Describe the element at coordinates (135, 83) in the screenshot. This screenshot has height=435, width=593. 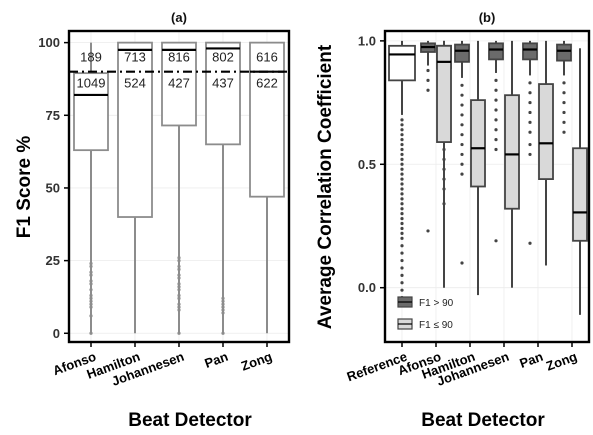
I see `panel-a-count-below-hamilton: 524` at that location.